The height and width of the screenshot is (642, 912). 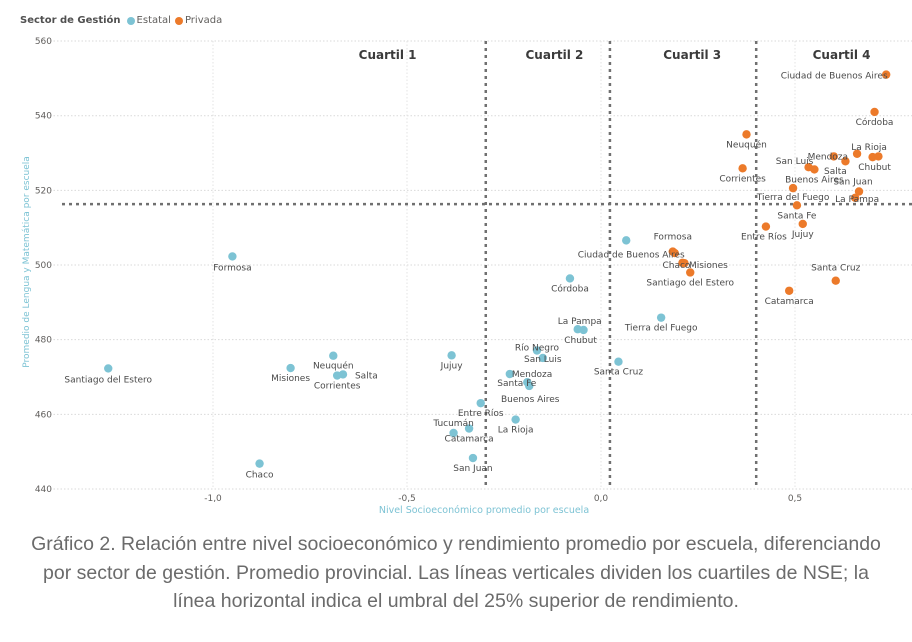 I want to click on point-label: Río Negro, so click(x=537, y=349).